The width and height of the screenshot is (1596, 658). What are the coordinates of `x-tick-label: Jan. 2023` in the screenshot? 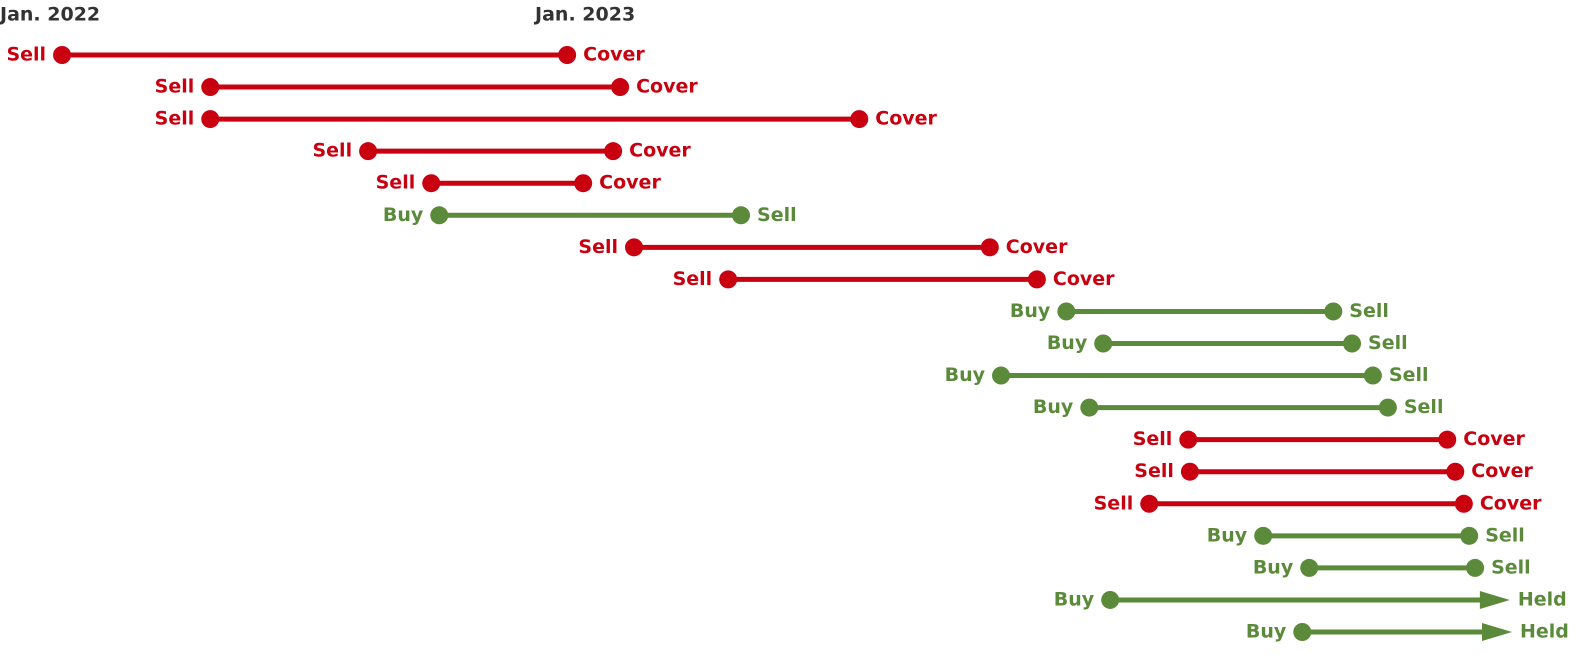 It's located at (584, 15).